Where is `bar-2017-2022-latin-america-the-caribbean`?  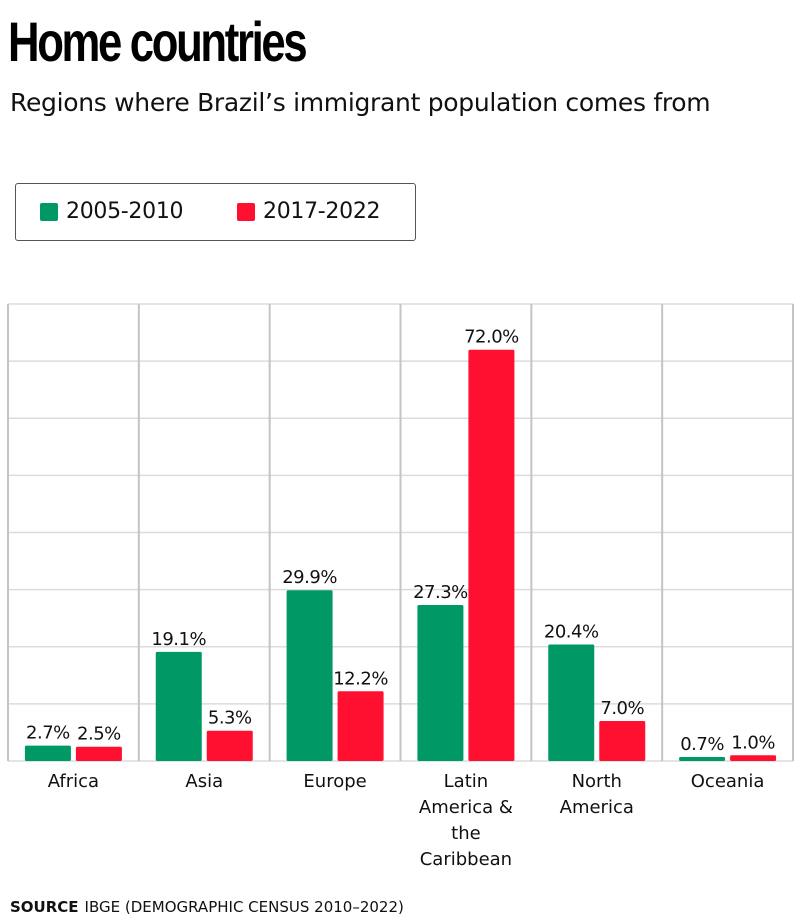 bar-2017-2022-latin-america-the-caribbean is located at coordinates (491, 555).